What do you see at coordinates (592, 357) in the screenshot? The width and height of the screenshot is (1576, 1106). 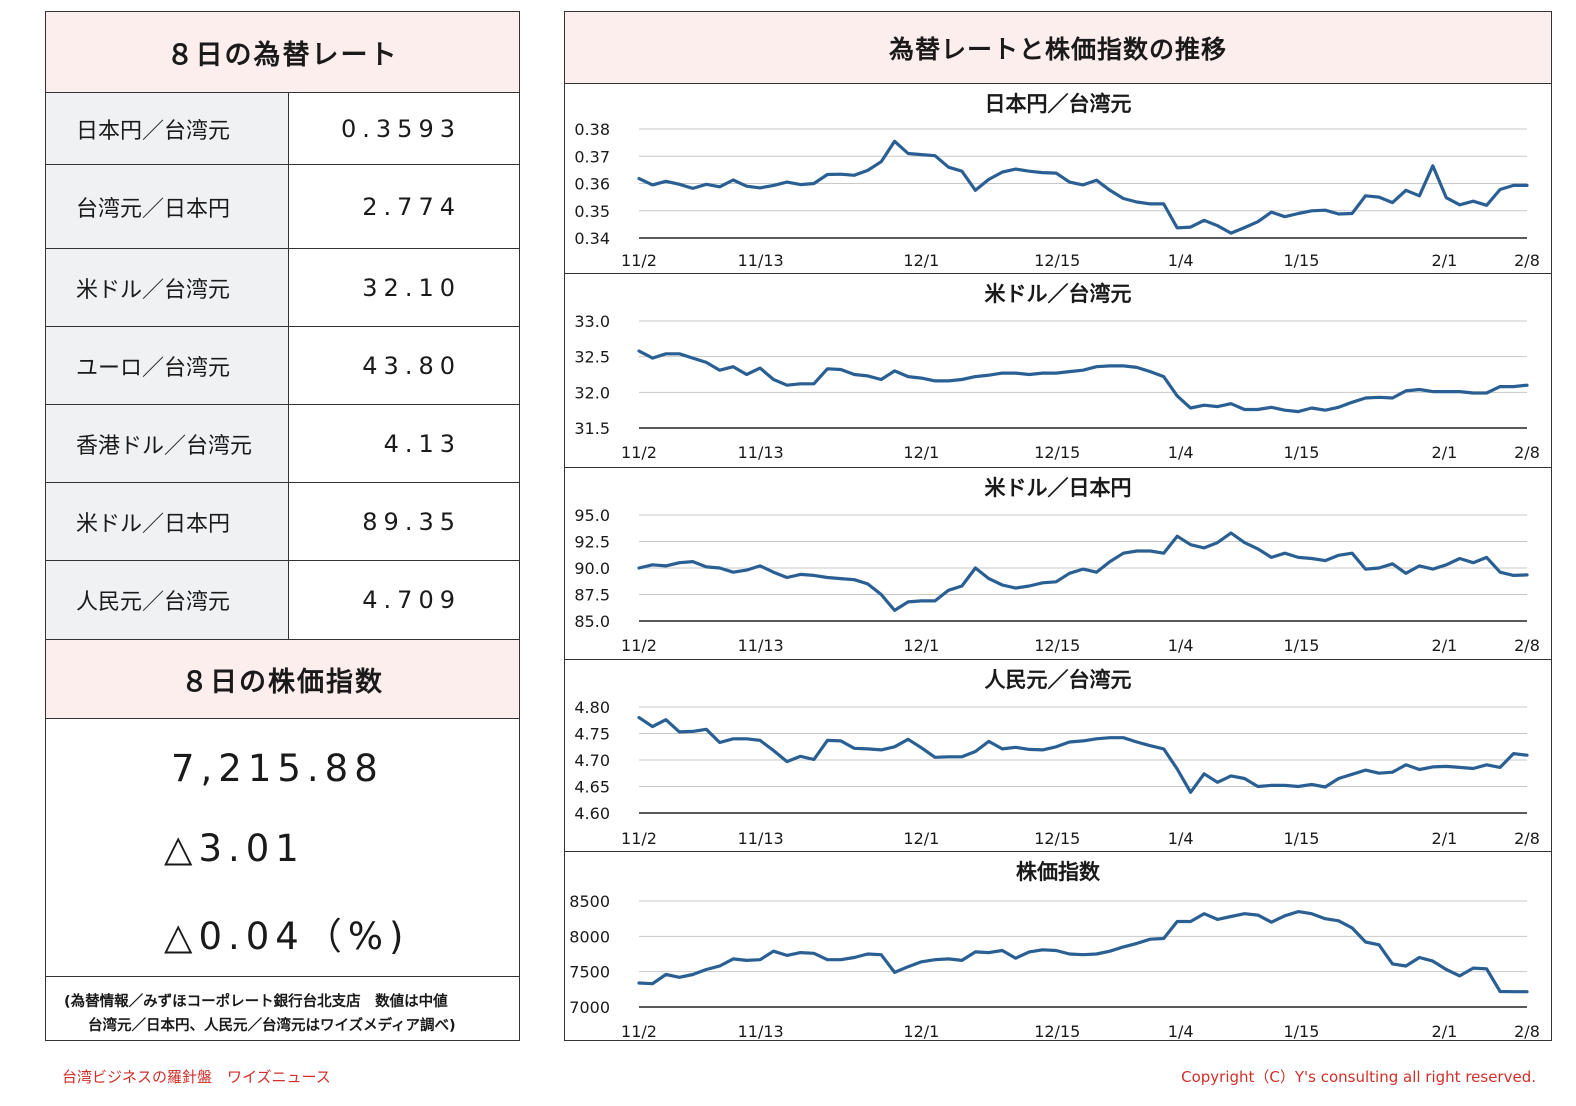 I see `y-tick-label: 32.5` at bounding box center [592, 357].